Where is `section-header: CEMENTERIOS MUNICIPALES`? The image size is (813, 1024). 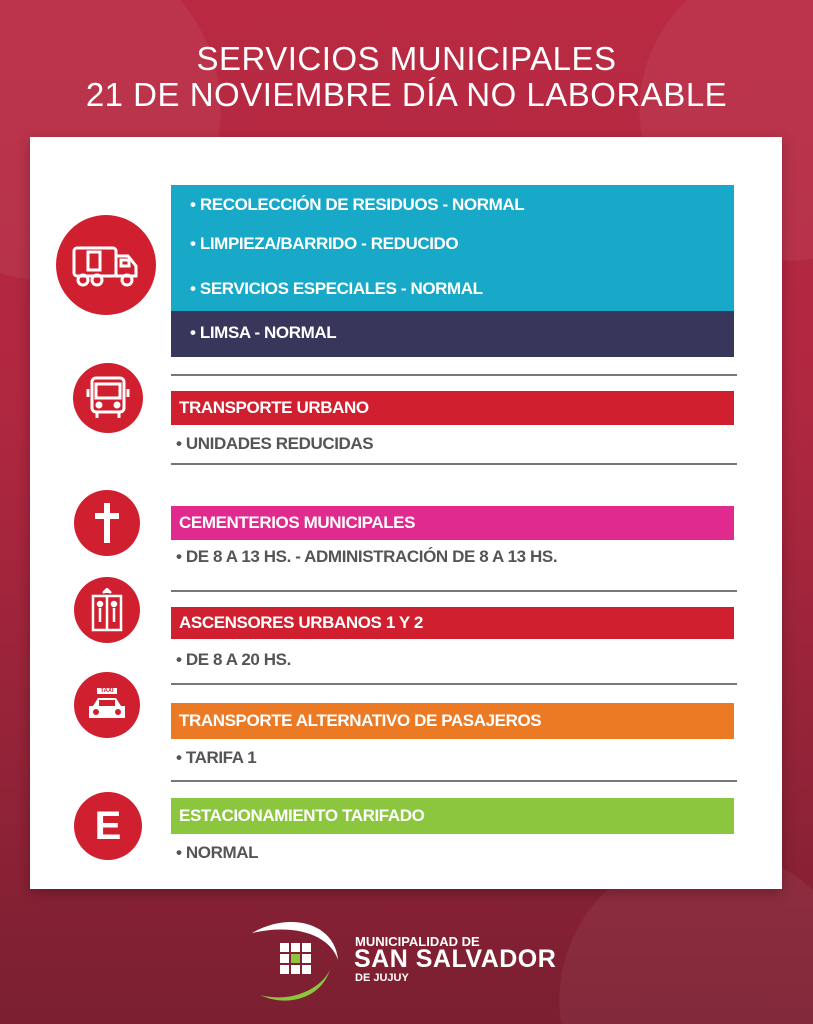
section-header: CEMENTERIOS MUNICIPALES is located at coordinates (452, 523).